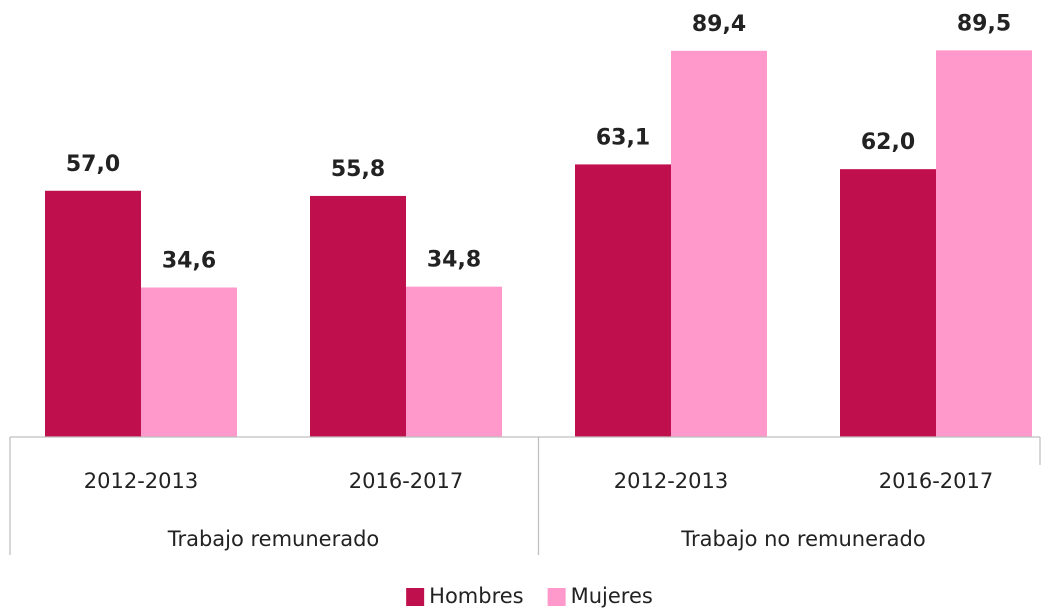 The height and width of the screenshot is (611, 1059). Describe the element at coordinates (612, 596) in the screenshot. I see `legend-label: Mujeres` at that location.